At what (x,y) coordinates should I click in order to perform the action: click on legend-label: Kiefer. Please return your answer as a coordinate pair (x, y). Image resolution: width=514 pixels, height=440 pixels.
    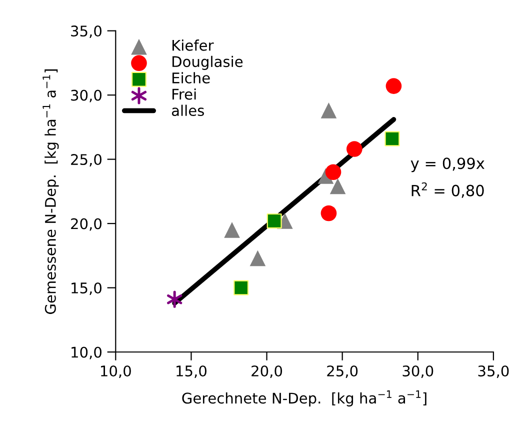
    Looking at the image, I should click on (193, 45).